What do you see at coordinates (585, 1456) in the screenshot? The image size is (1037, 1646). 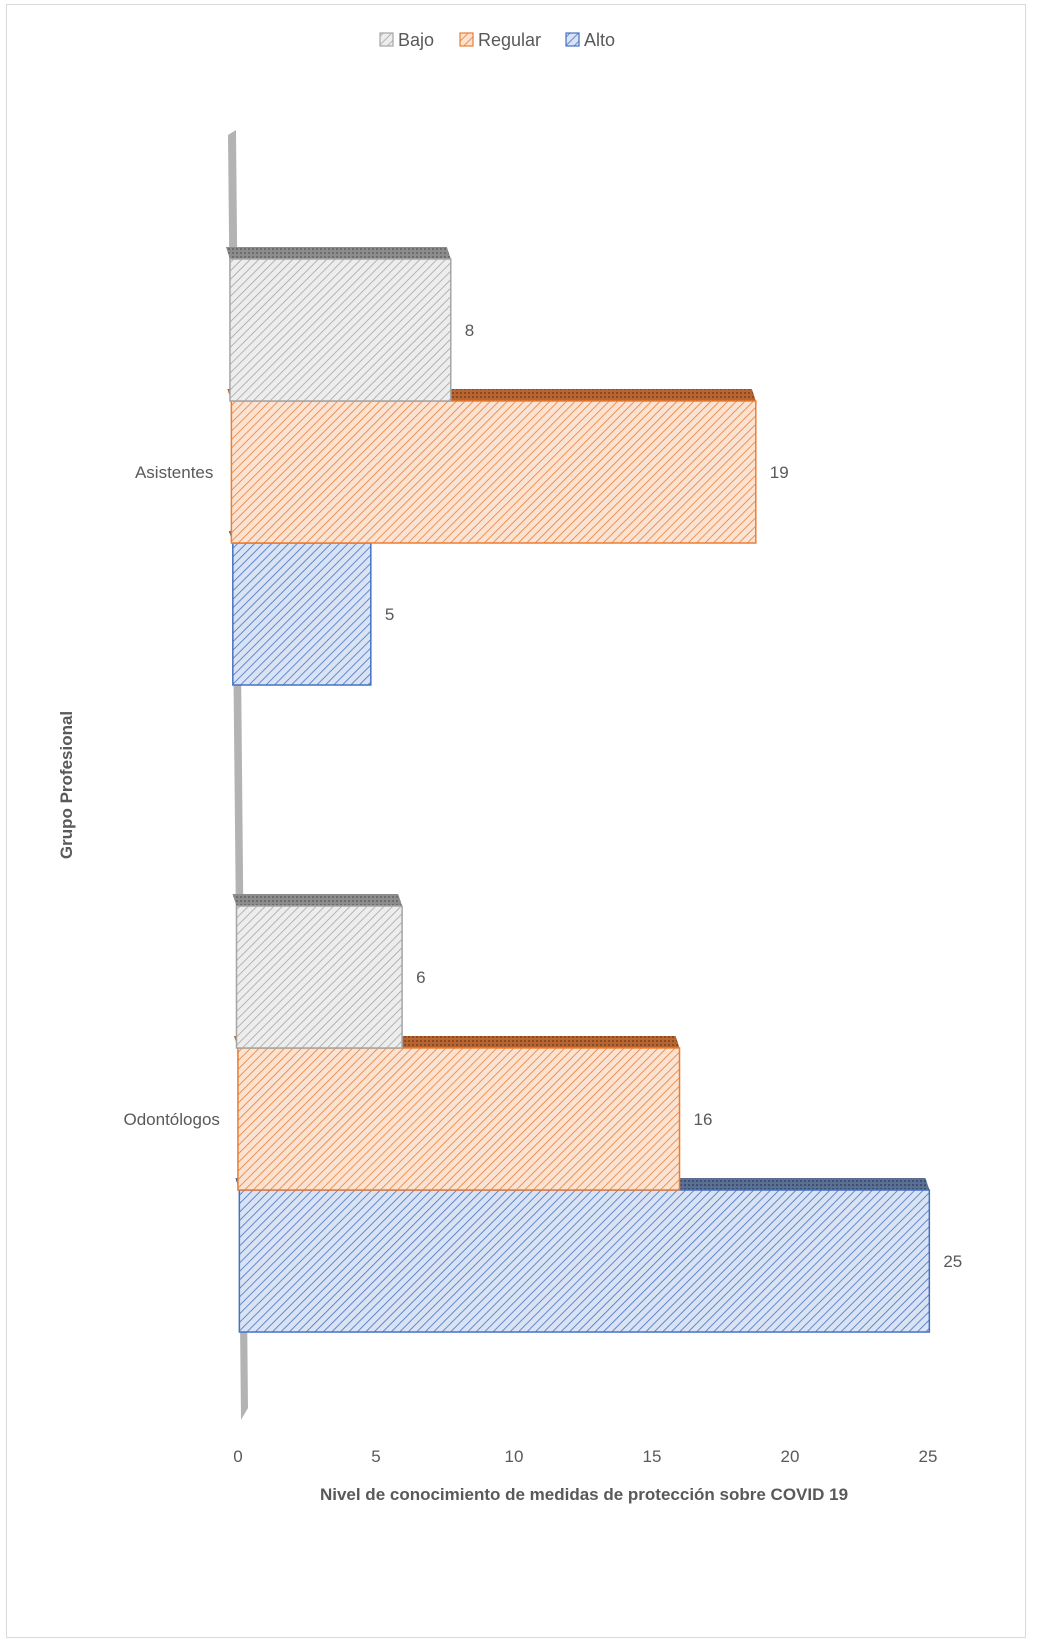 I see `x-tick-labels: 0 5 10 15 20 25` at bounding box center [585, 1456].